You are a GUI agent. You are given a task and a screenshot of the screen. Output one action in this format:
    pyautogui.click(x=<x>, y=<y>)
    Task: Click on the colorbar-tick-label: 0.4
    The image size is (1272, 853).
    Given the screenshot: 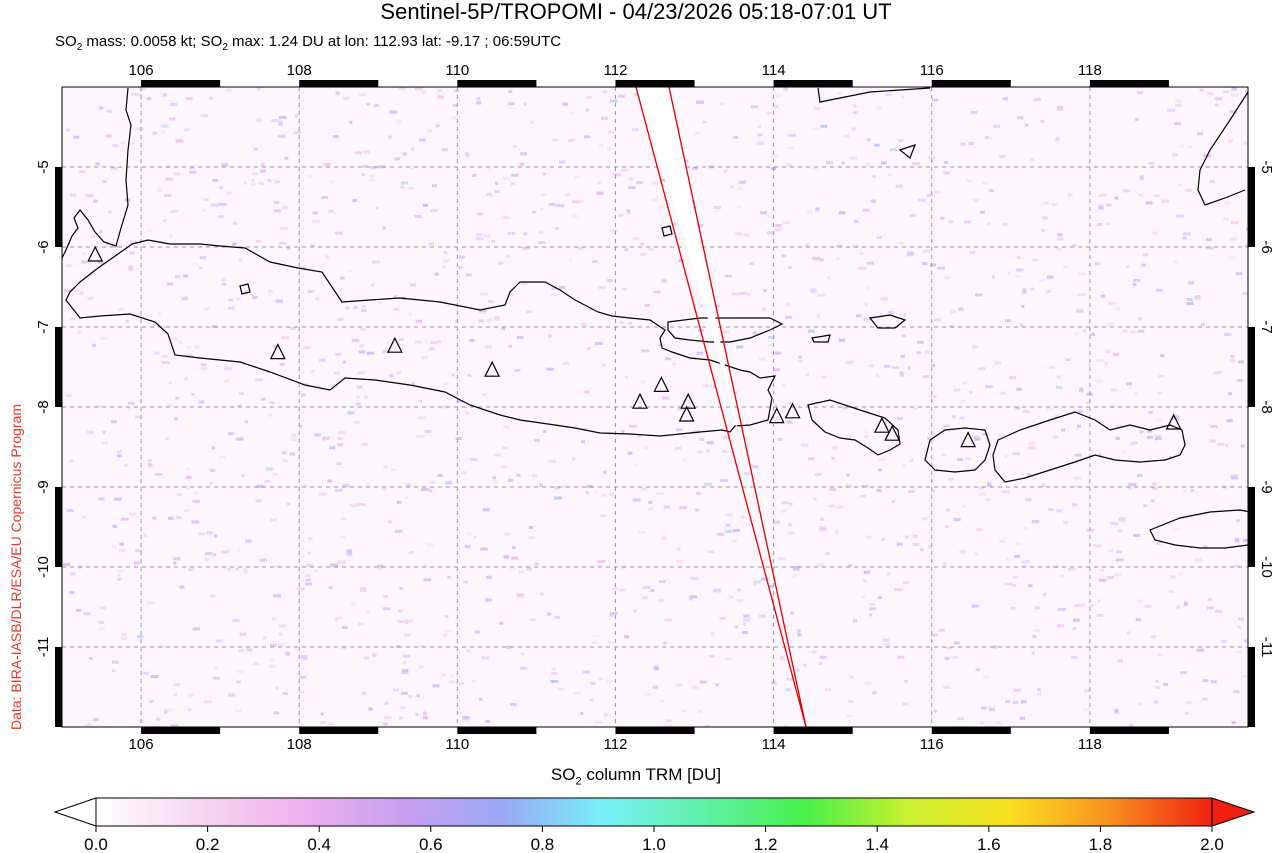 What is the action you would take?
    pyautogui.click(x=319, y=844)
    